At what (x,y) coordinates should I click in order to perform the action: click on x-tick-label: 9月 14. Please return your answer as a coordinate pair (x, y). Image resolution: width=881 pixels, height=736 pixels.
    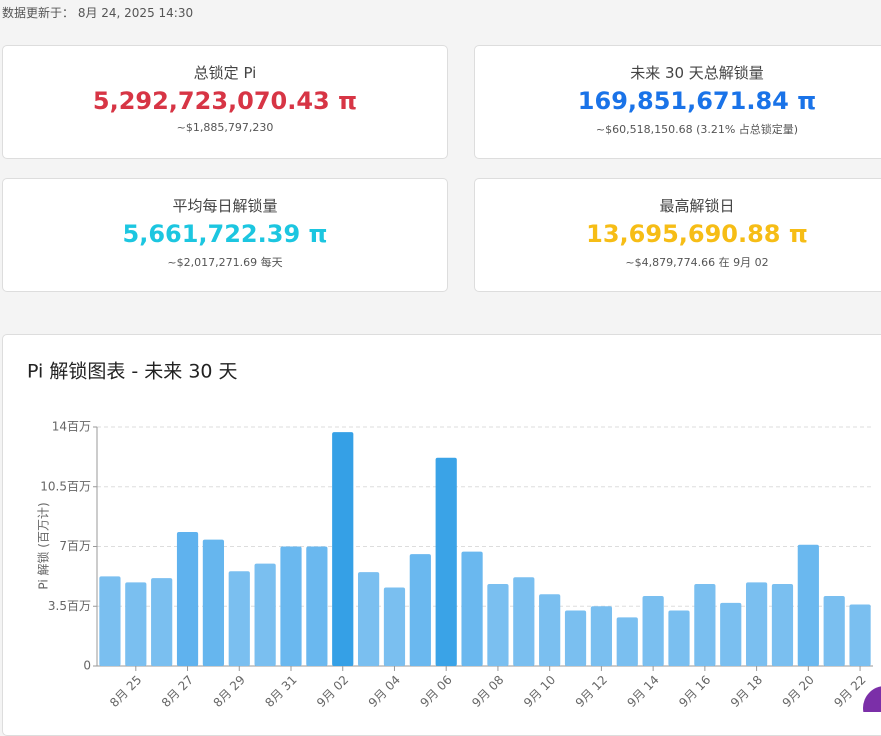
    Looking at the image, I should click on (642, 691).